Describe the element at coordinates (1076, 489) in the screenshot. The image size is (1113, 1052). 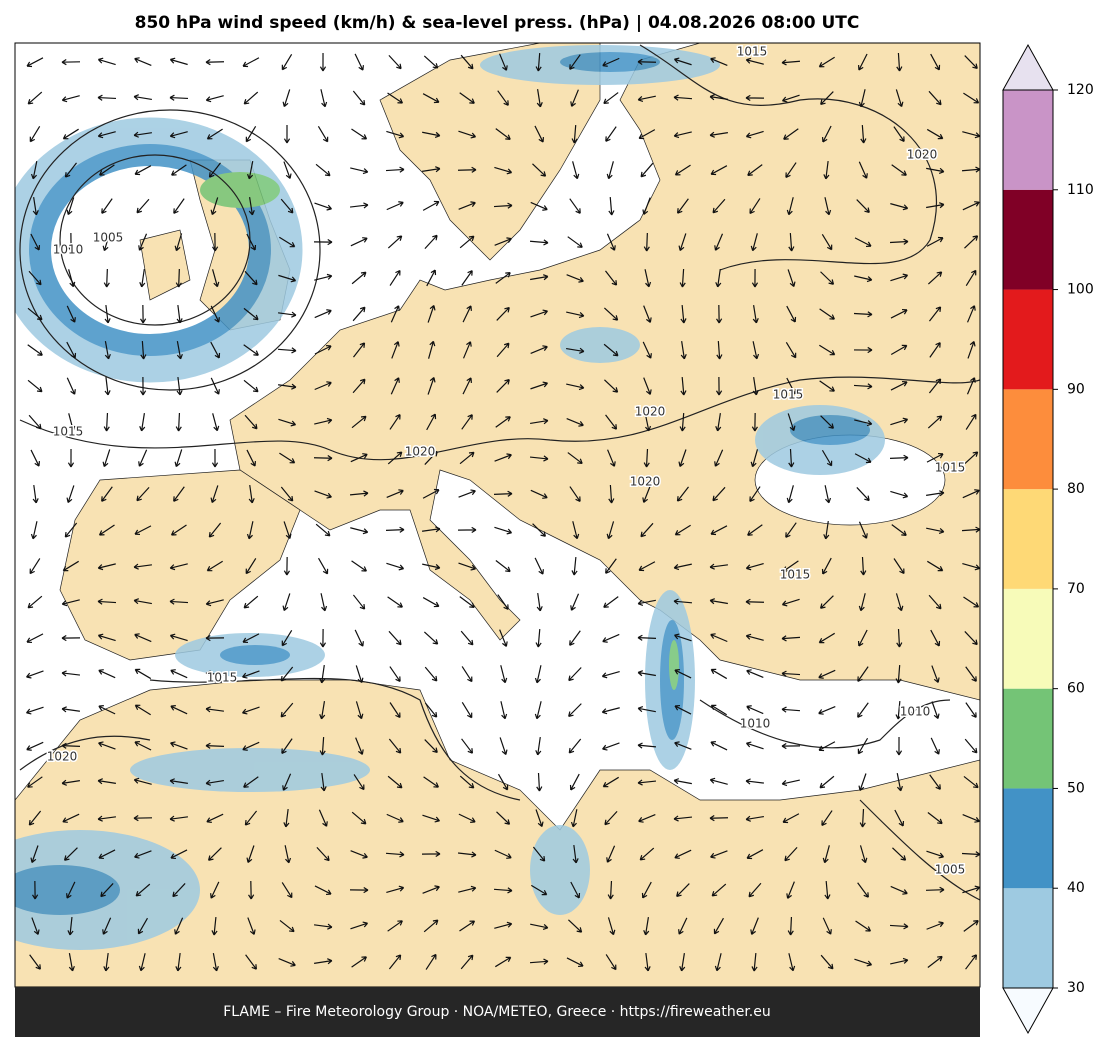
I see `colorbar-tick-label: 80` at that location.